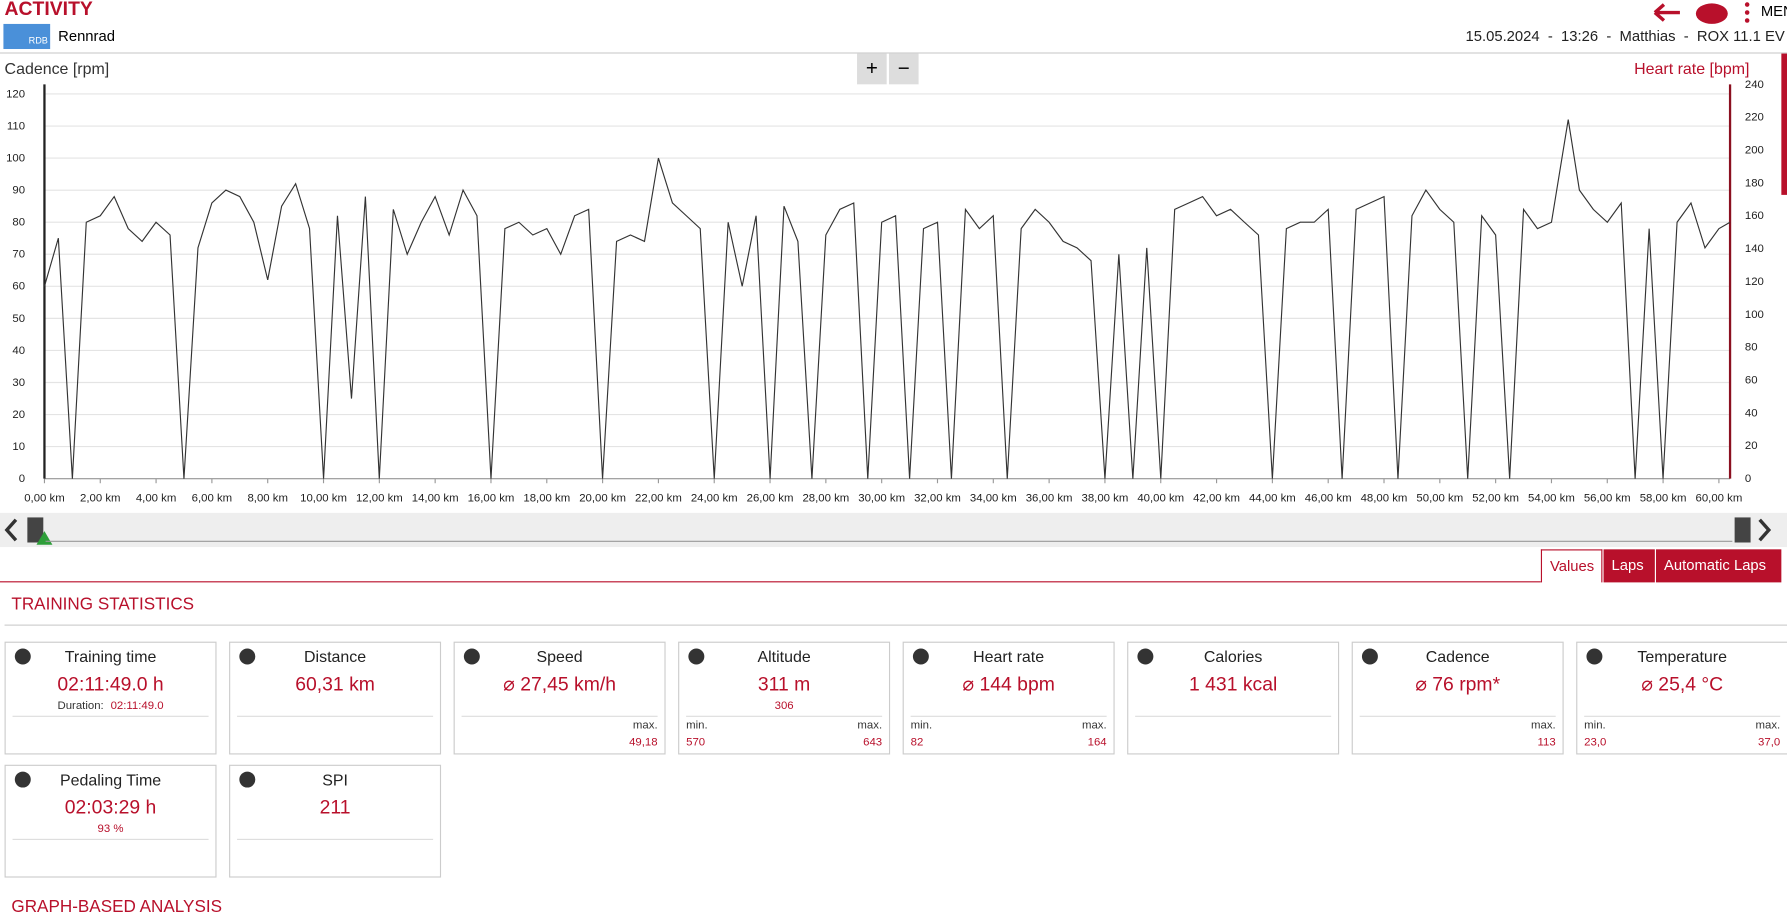 The width and height of the screenshot is (1787, 919). What do you see at coordinates (110, 656) in the screenshot?
I see `stat-title: Training time` at bounding box center [110, 656].